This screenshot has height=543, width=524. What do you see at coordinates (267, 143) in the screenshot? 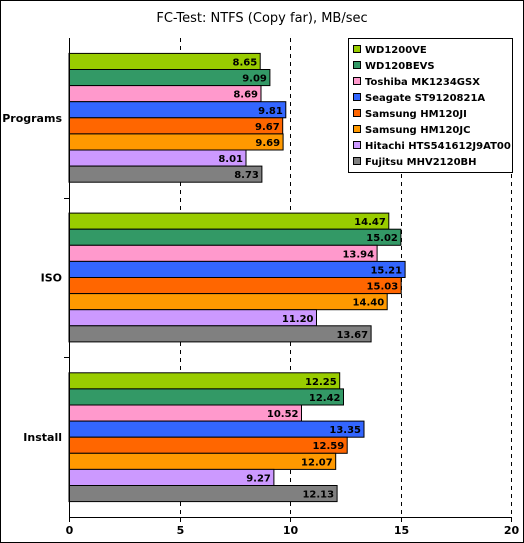
I see `data-label: 9.69` at bounding box center [267, 143].